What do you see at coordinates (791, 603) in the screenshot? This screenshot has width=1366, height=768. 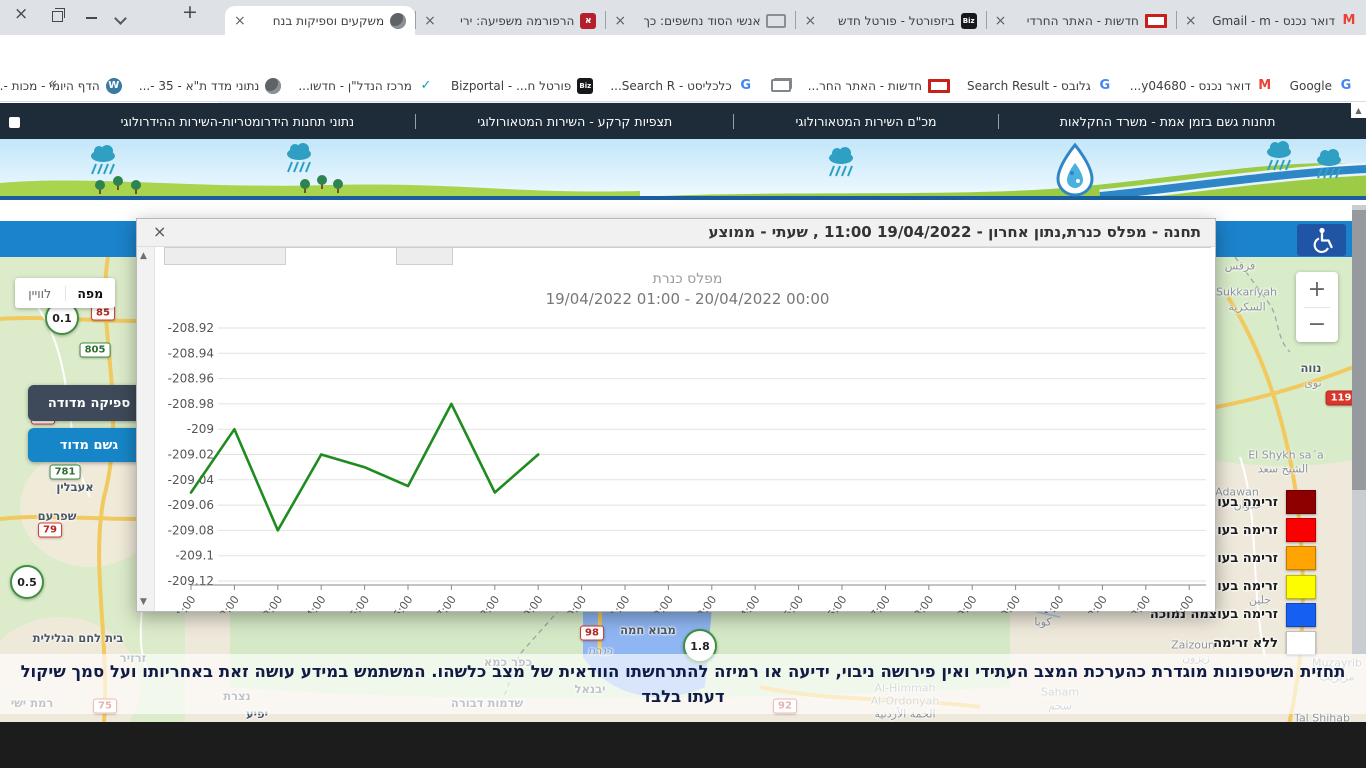 I see `svg-text: 15:00` at bounding box center [791, 603].